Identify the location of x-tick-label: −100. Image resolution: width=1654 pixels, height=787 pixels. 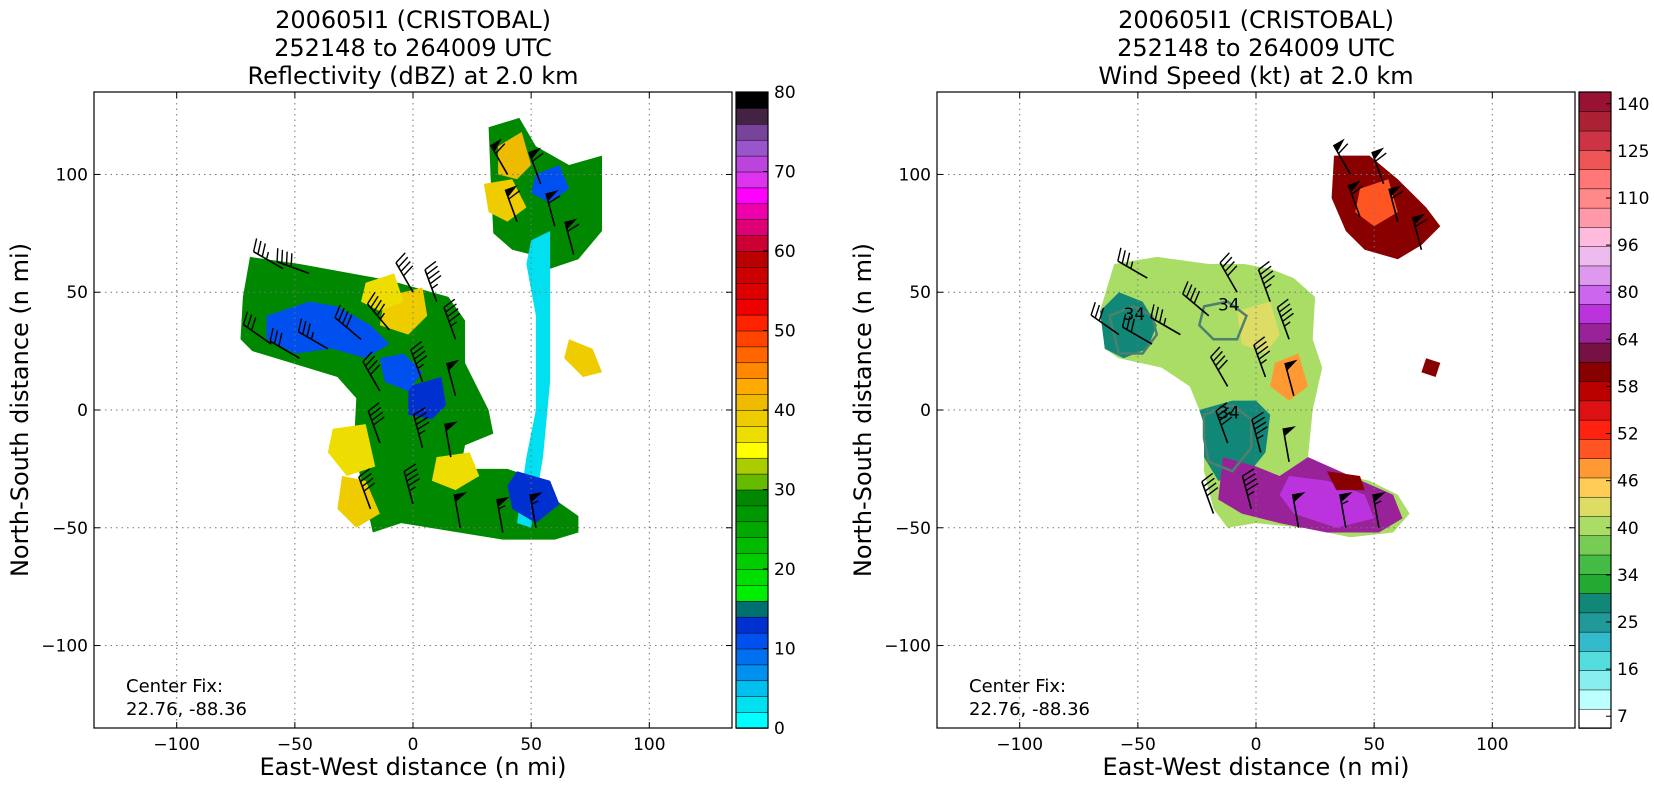
(176, 745).